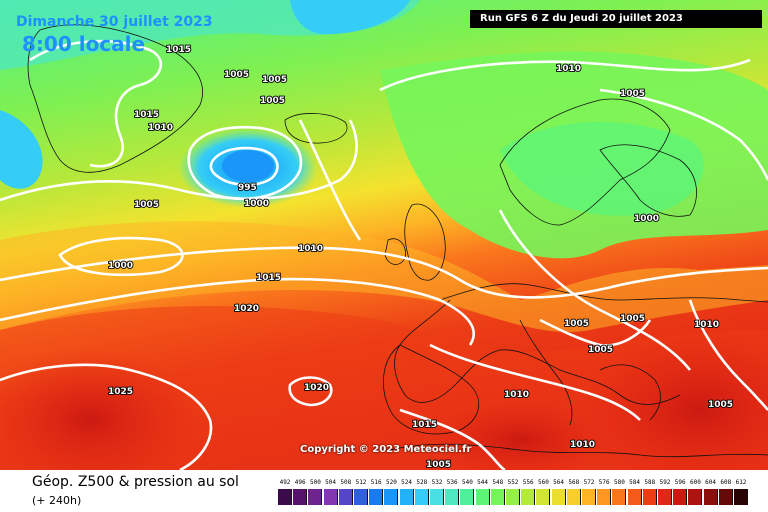  Describe the element at coordinates (386, 449) in the screenshot. I see `copyright-text: Copyright © 2023 Meteociel.fr` at that location.